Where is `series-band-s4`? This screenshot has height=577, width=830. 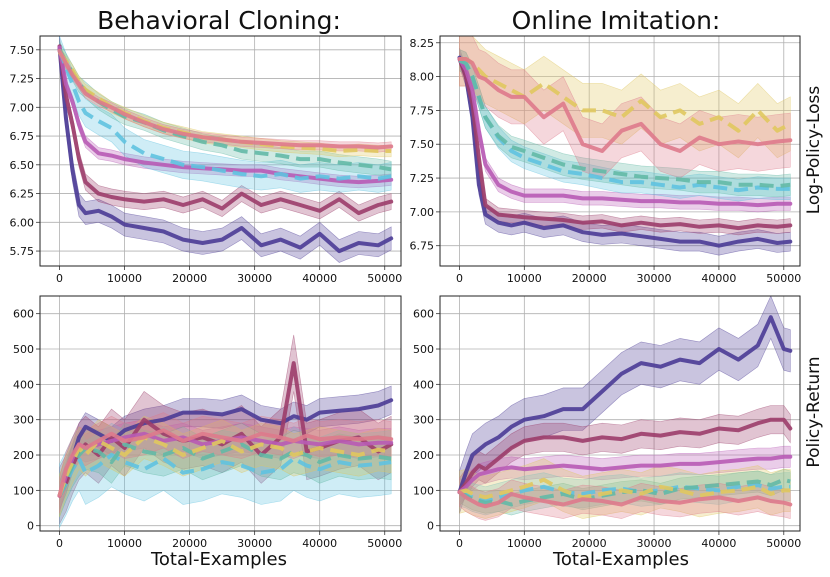 series-band-s4 is located at coordinates (625, 125).